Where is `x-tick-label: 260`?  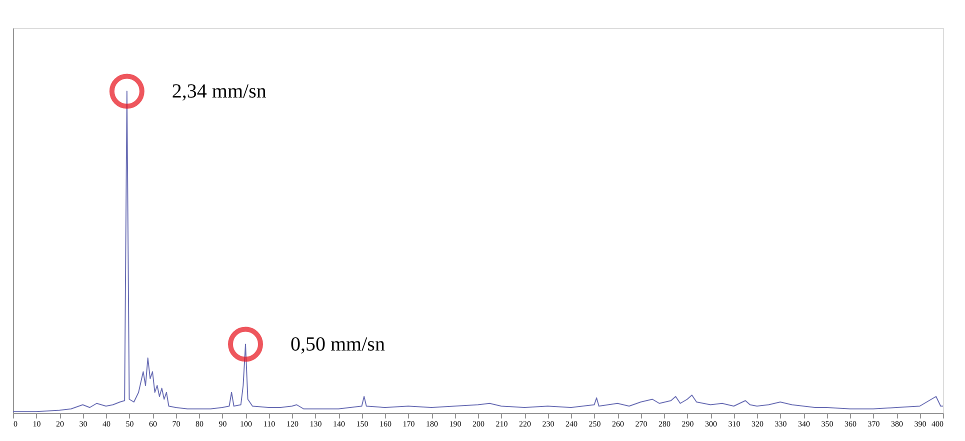 x-tick-label: 260 is located at coordinates (618, 424).